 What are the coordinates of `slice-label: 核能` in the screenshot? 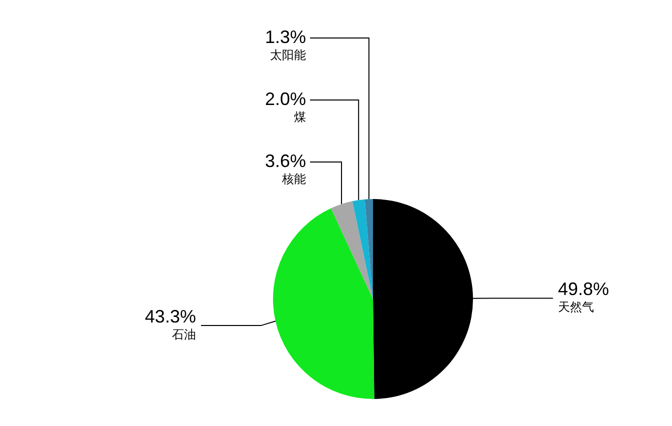 It's located at (293, 179).